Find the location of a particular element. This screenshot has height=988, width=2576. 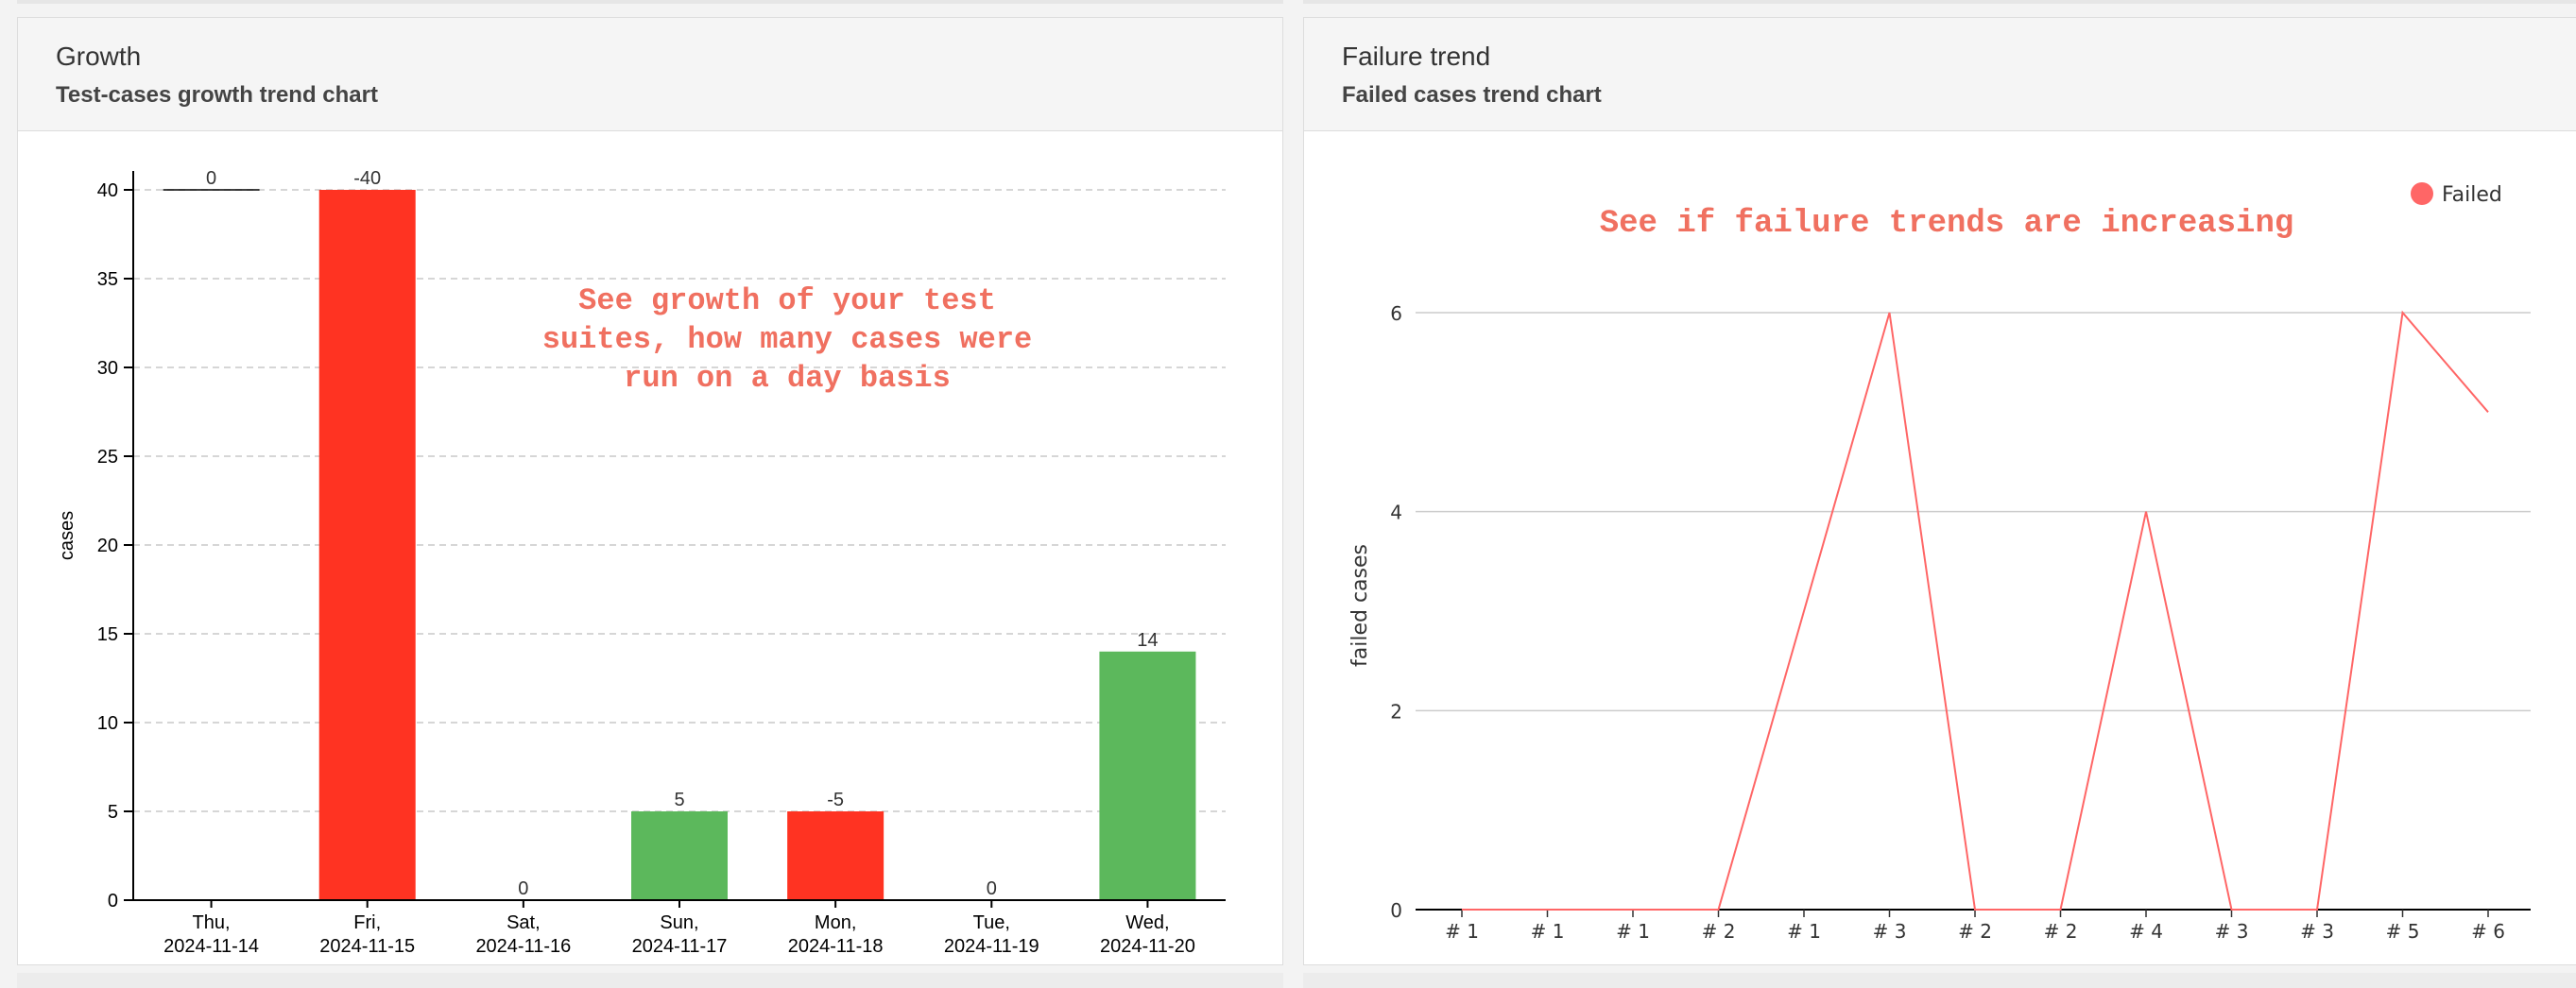

growth-y-tick-label: 0 is located at coordinates (113, 901).